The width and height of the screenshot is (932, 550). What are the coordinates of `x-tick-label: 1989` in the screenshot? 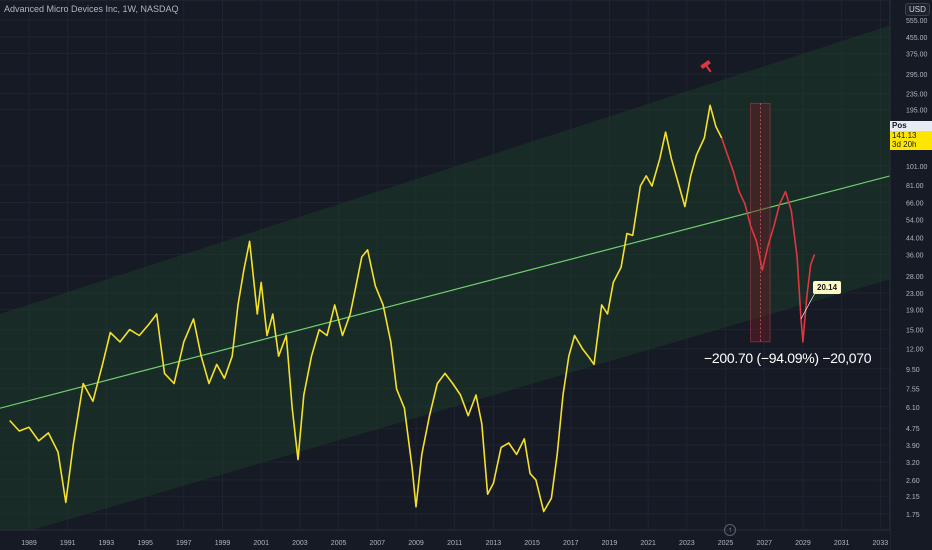 It's located at (29, 543).